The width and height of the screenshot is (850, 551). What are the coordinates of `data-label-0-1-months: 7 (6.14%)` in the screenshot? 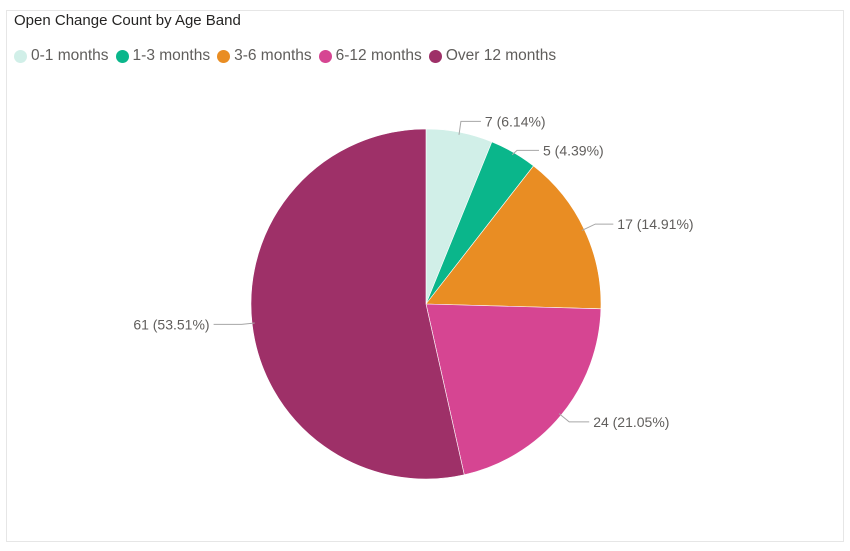 It's located at (515, 121).